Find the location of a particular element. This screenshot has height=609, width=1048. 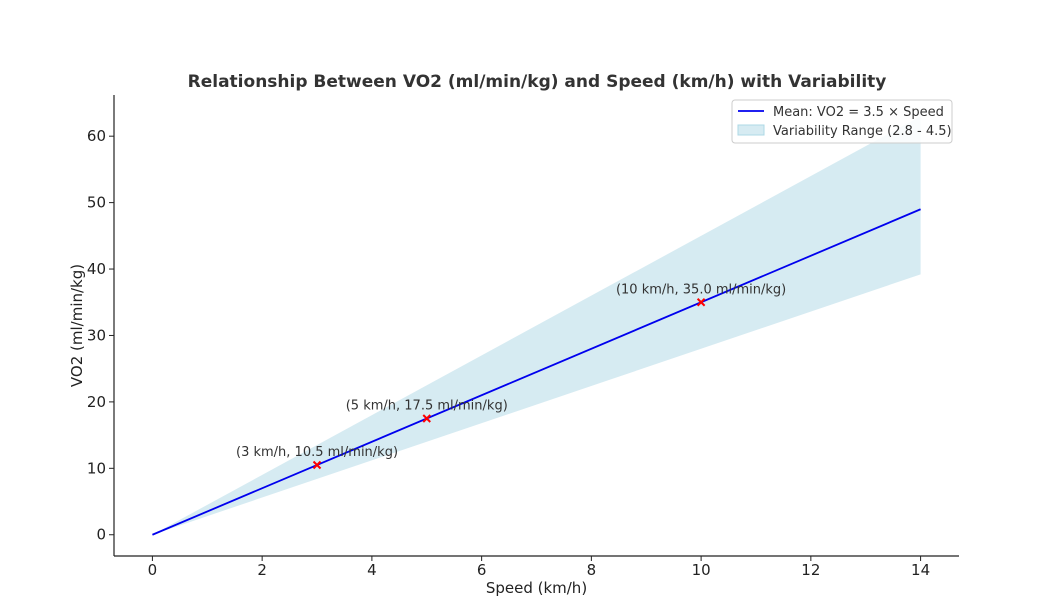

legend-box is located at coordinates (842, 121).